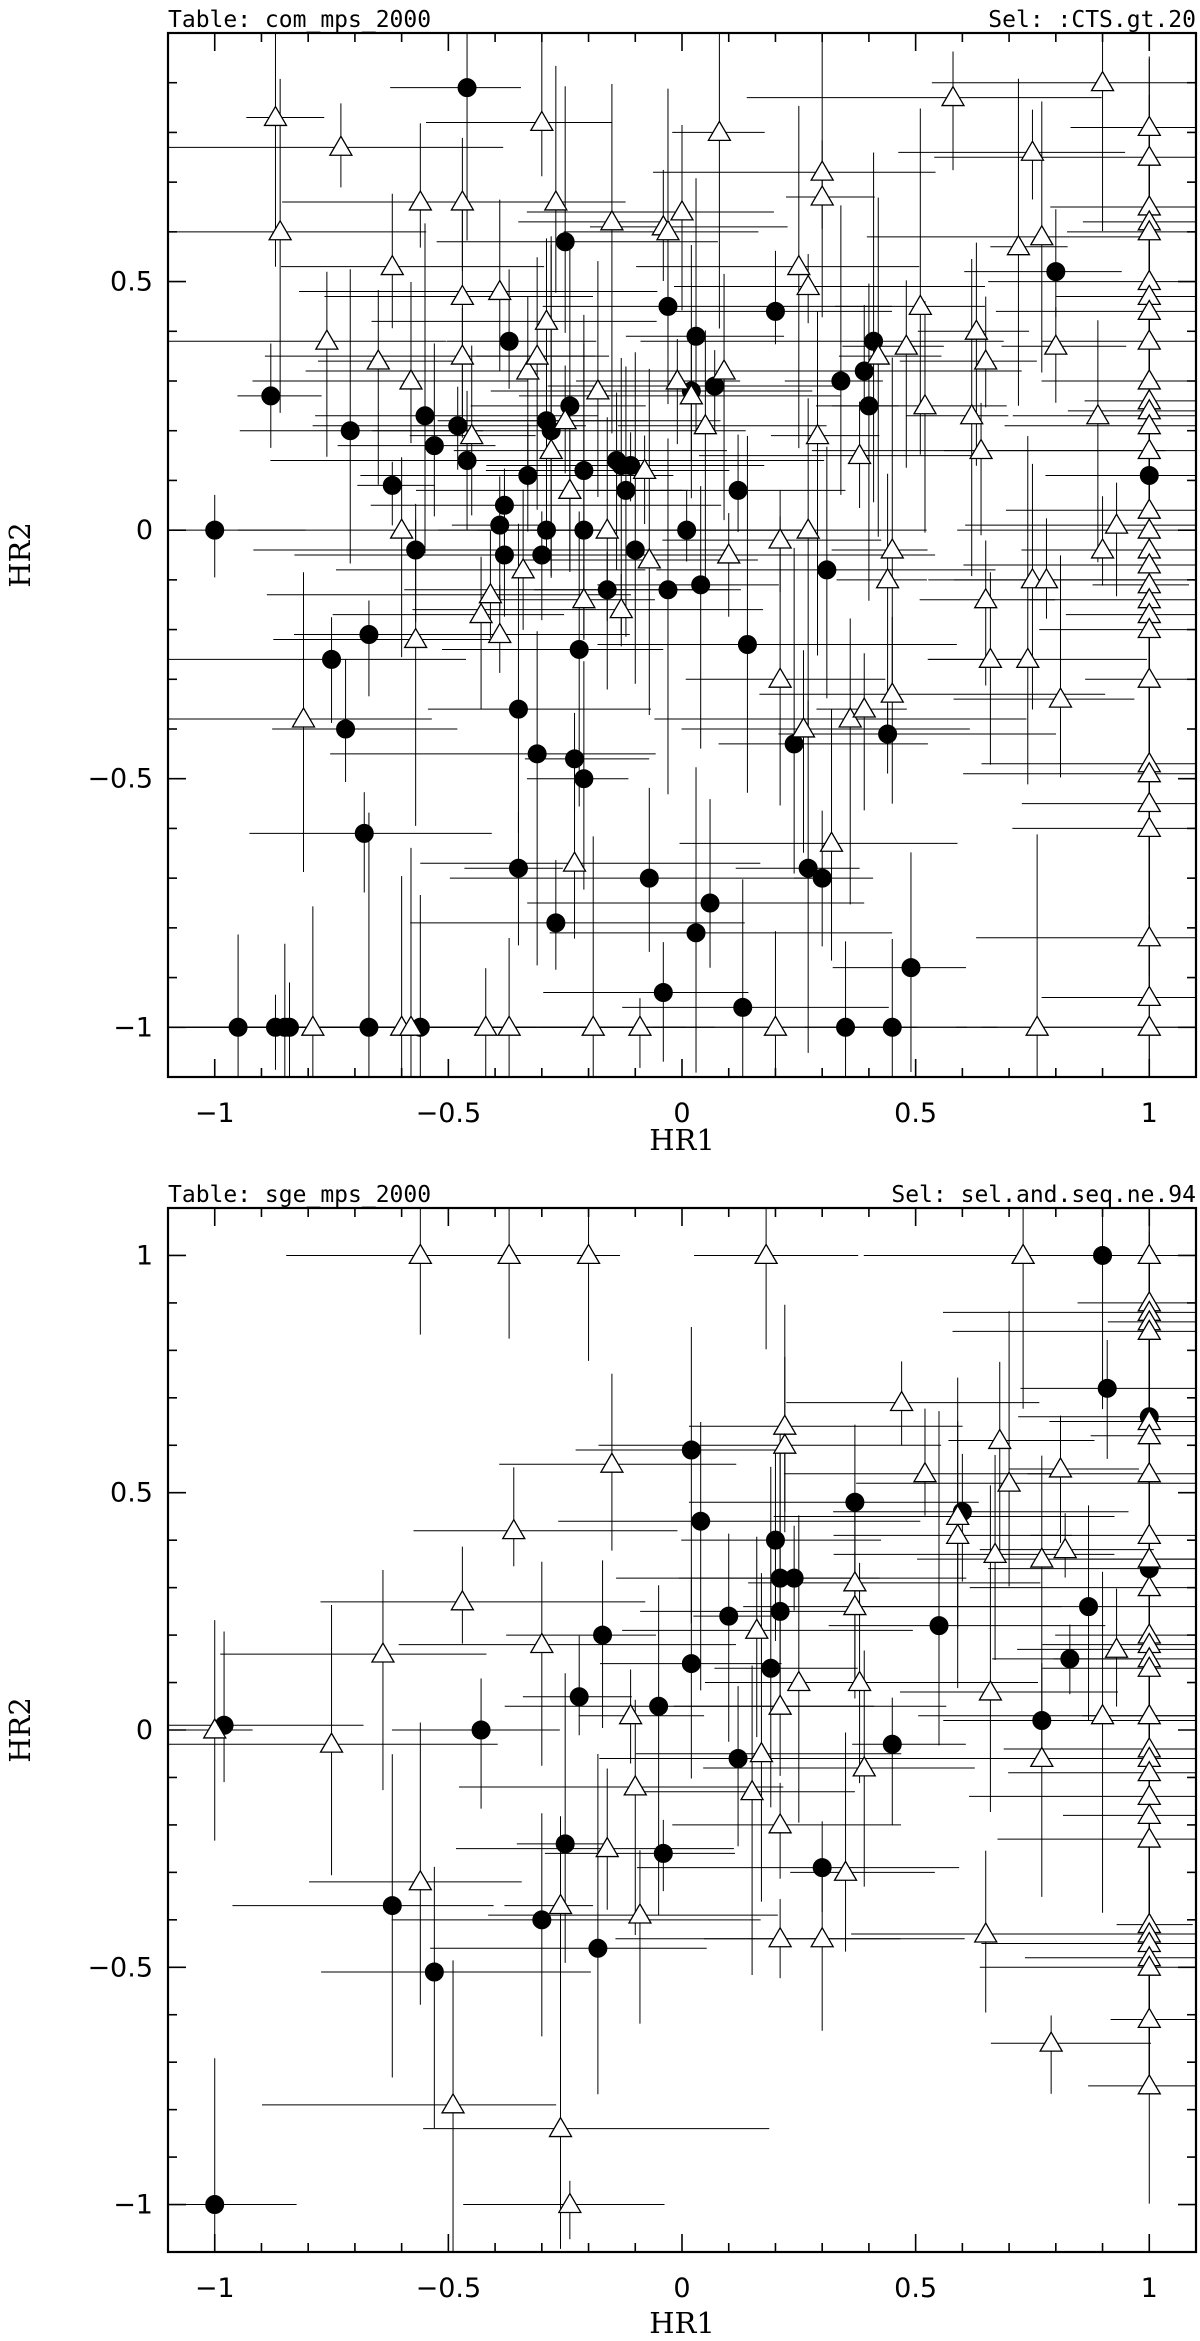 The height and width of the screenshot is (2341, 1200). Describe the element at coordinates (133, 2205) in the screenshot. I see `bottom-y-tick-label: −1` at that location.